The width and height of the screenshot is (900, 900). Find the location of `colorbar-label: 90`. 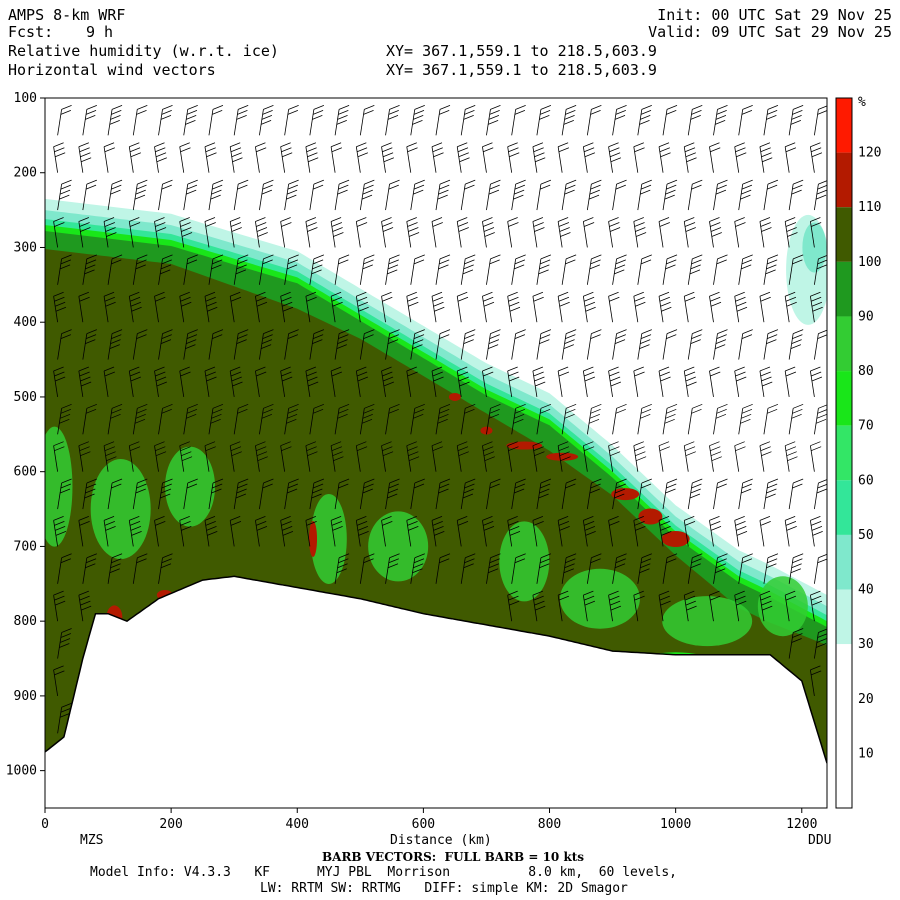

colorbar-label: 90 is located at coordinates (866, 316).